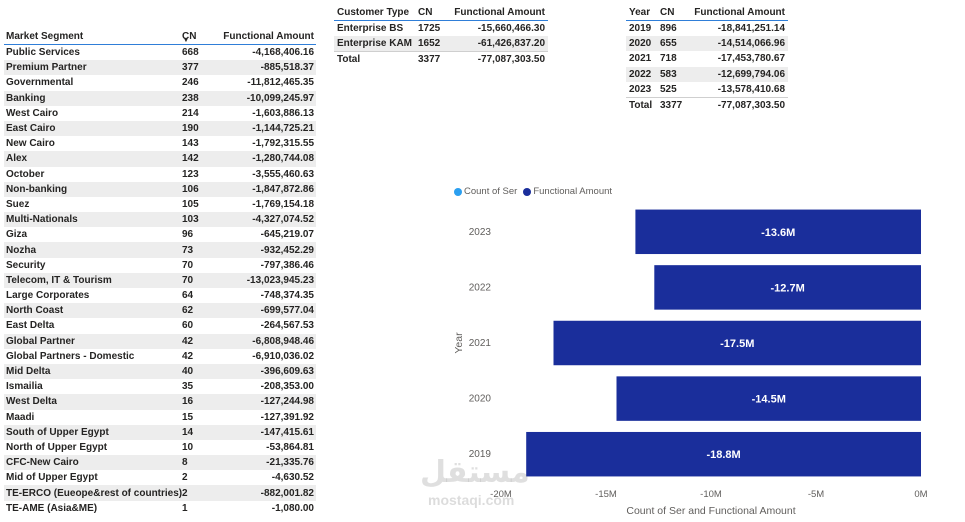 The width and height of the screenshot is (965, 522). What do you see at coordinates (160, 204) in the screenshot?
I see `table-row: Suez 105 -1,769,154.18` at bounding box center [160, 204].